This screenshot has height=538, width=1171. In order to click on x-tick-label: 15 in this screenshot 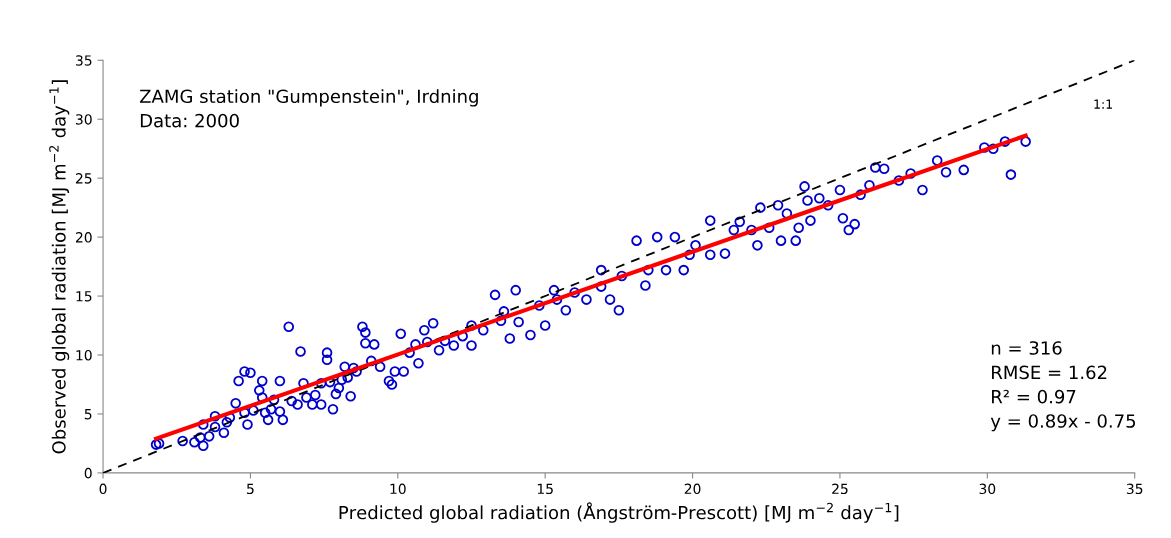, I will do `click(545, 489)`.